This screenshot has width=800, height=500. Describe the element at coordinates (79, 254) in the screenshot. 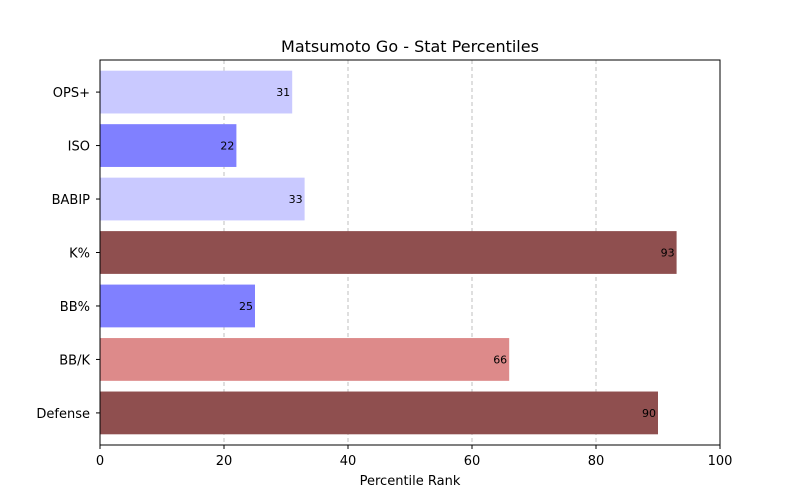

I see `y-tick-label: K%` at that location.